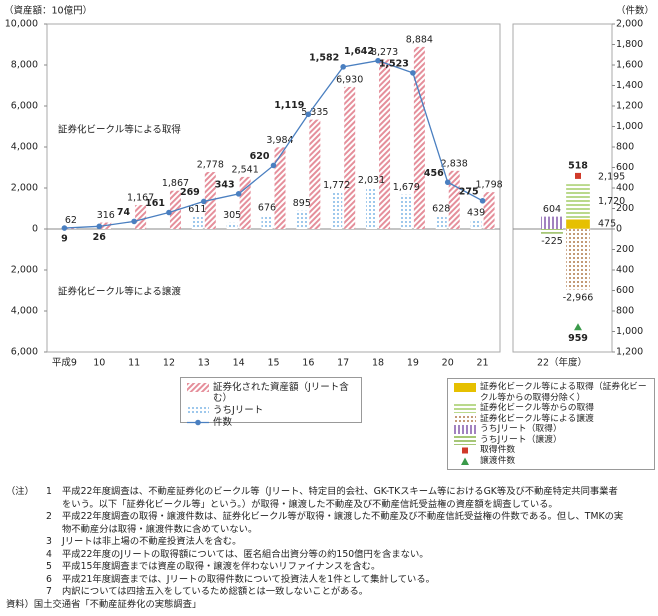 Image resolution: width=658 pixels, height=616 pixels. Describe the element at coordinates (552, 209) in the screenshot. I see `value-label: 604` at that location.